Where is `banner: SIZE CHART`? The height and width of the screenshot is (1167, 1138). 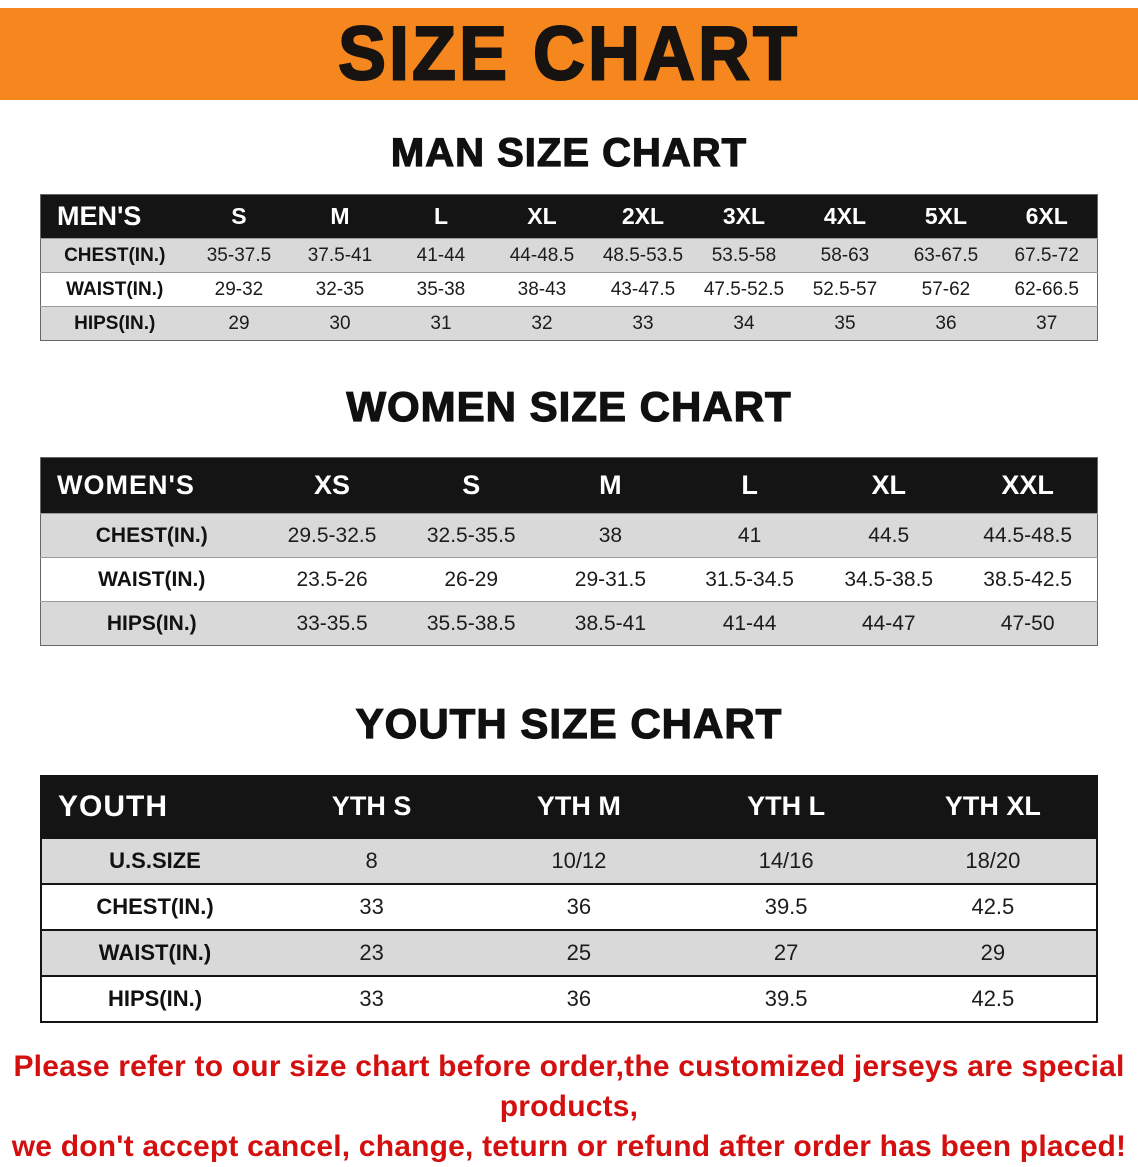
banner: SIZE CHART is located at coordinates (569, 54).